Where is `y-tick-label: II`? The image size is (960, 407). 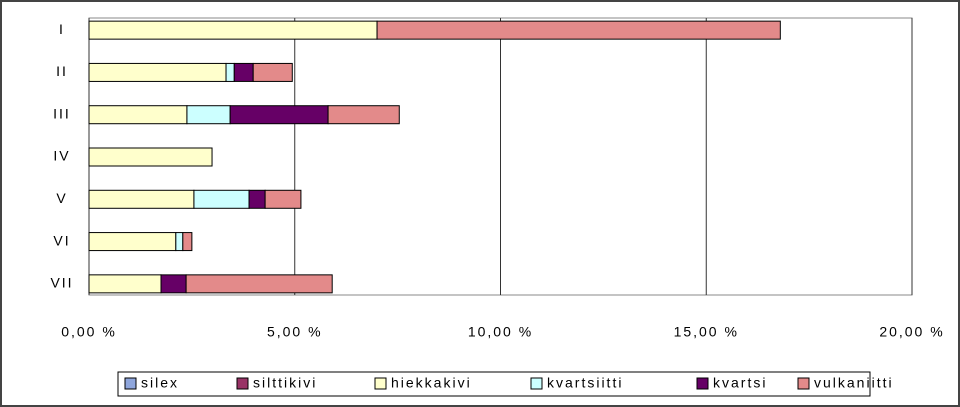 y-tick-label: II is located at coordinates (62, 71).